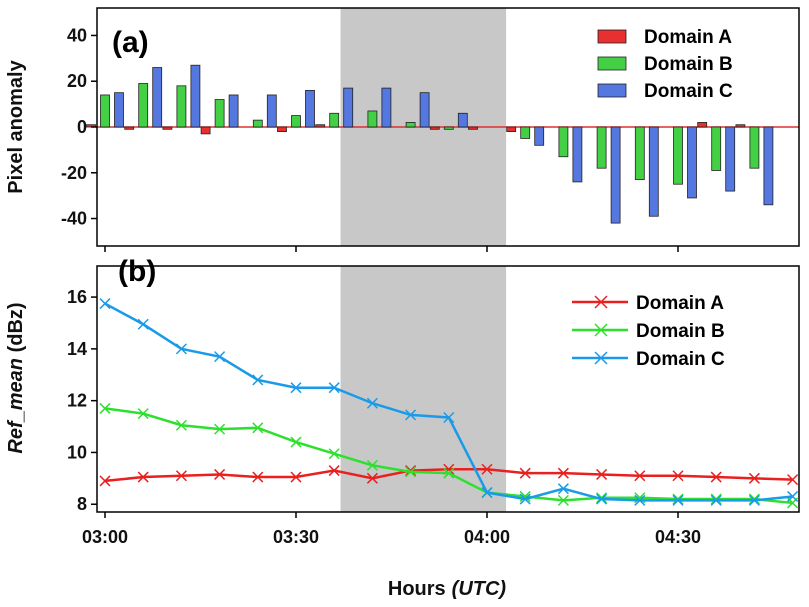 The width and height of the screenshot is (809, 607). I want to click on bar-domain-c-04:12, so click(577, 154).